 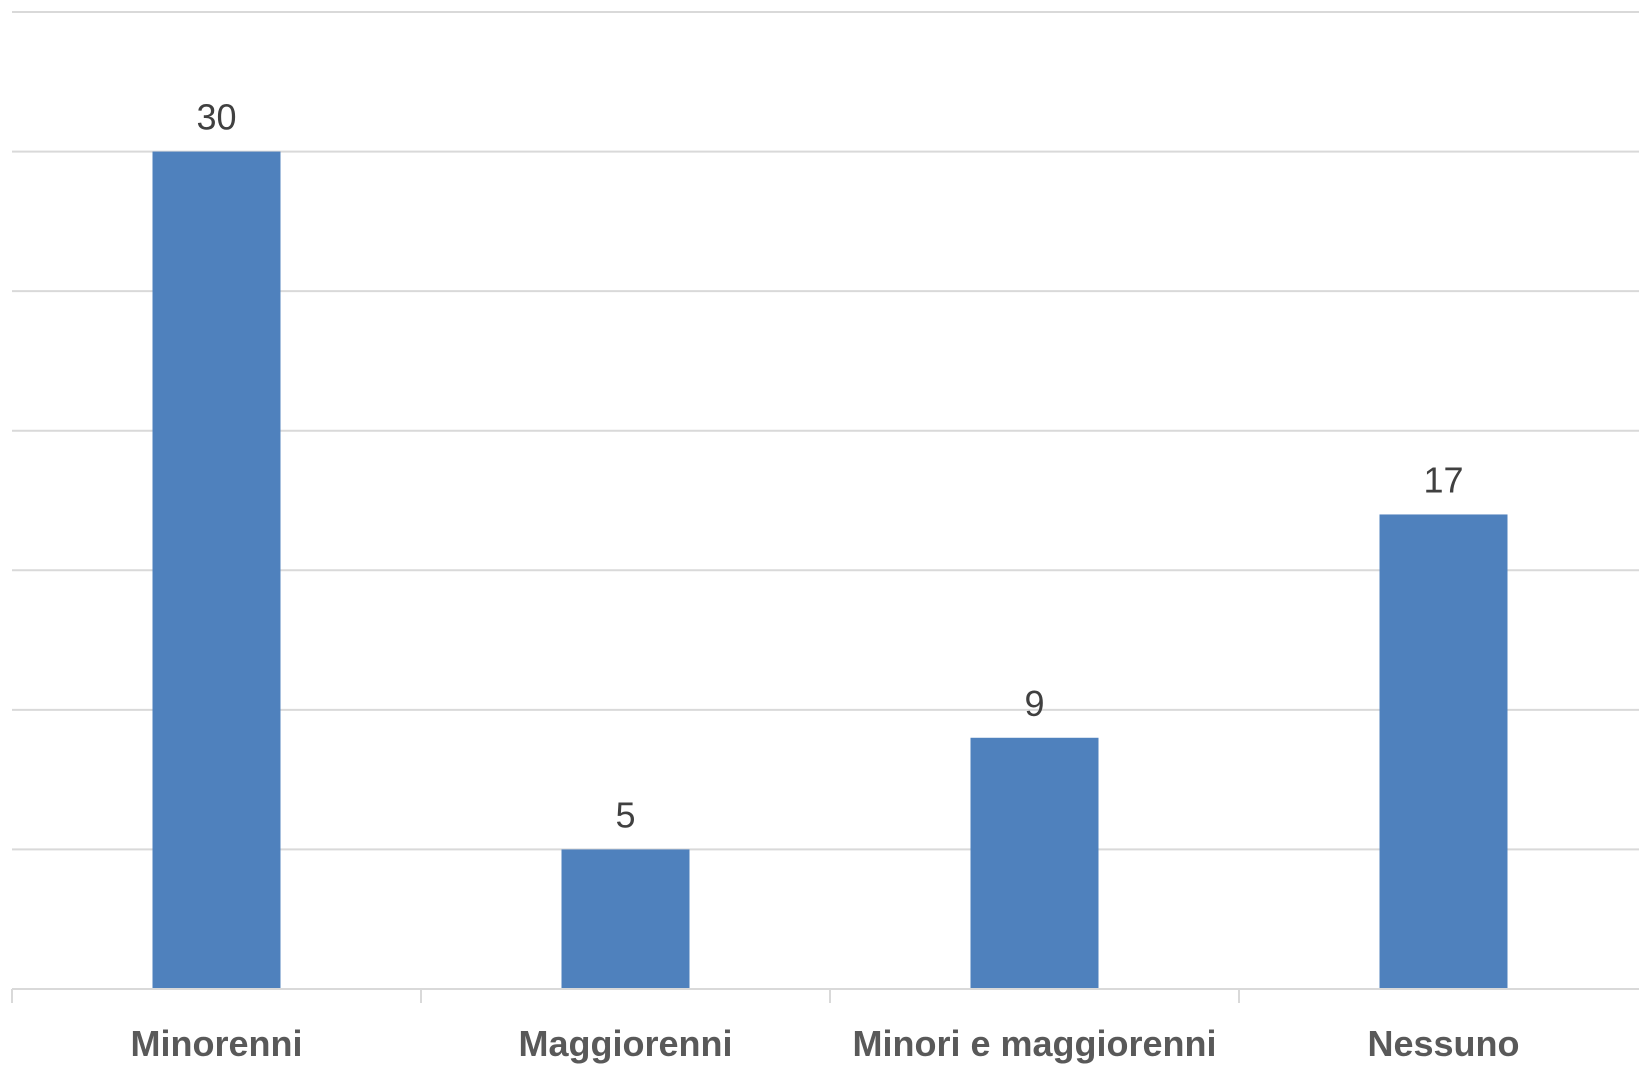 I want to click on data-label: 30, so click(x=216, y=117).